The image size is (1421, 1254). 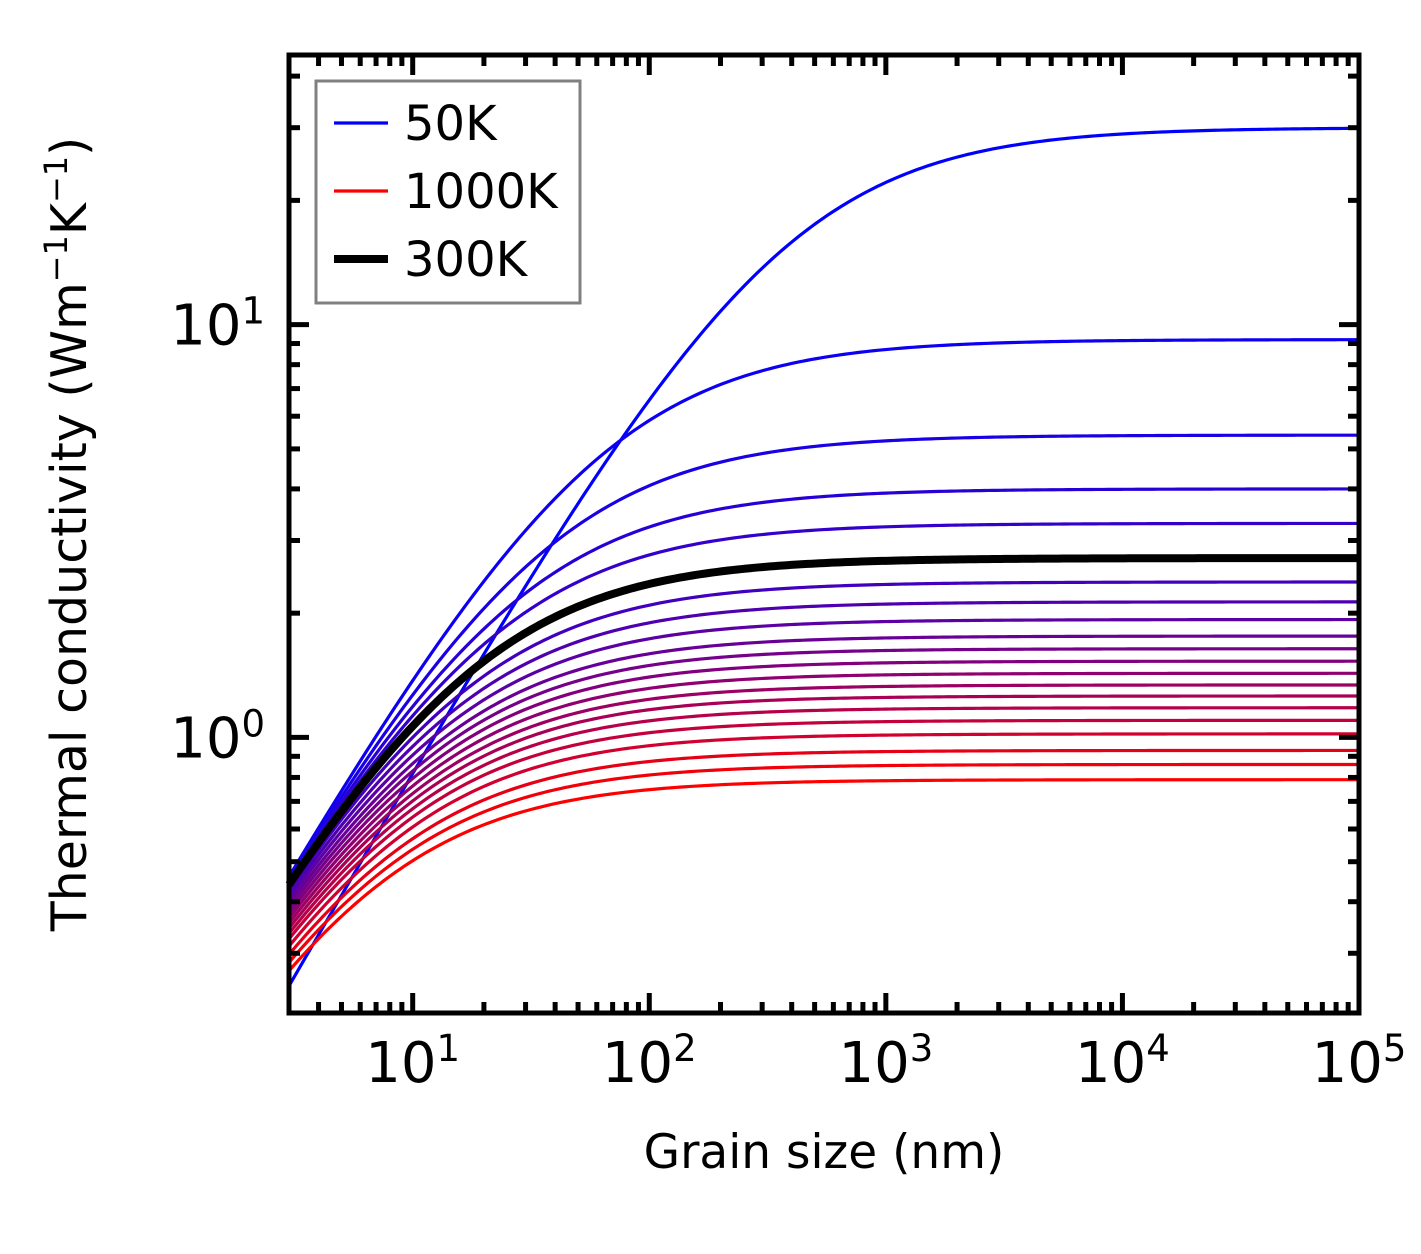 I want to click on curve-950k, so click(x=823, y=852).